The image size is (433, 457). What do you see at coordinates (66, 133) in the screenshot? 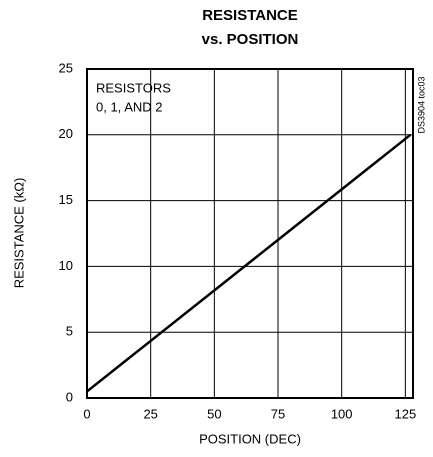
I see `y-tick-label: 20` at bounding box center [66, 133].